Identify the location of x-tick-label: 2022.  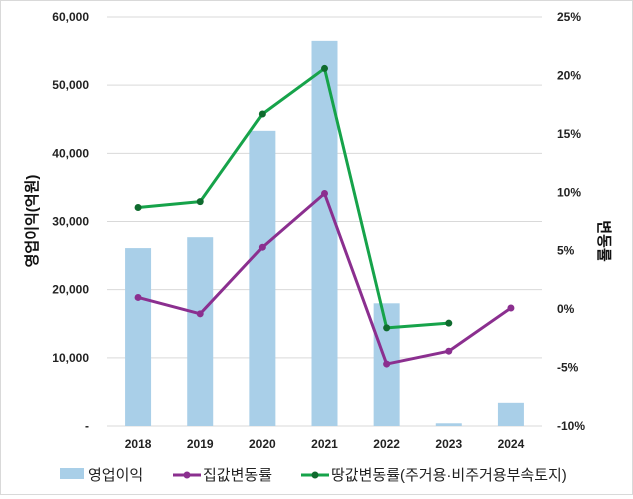
(386, 444).